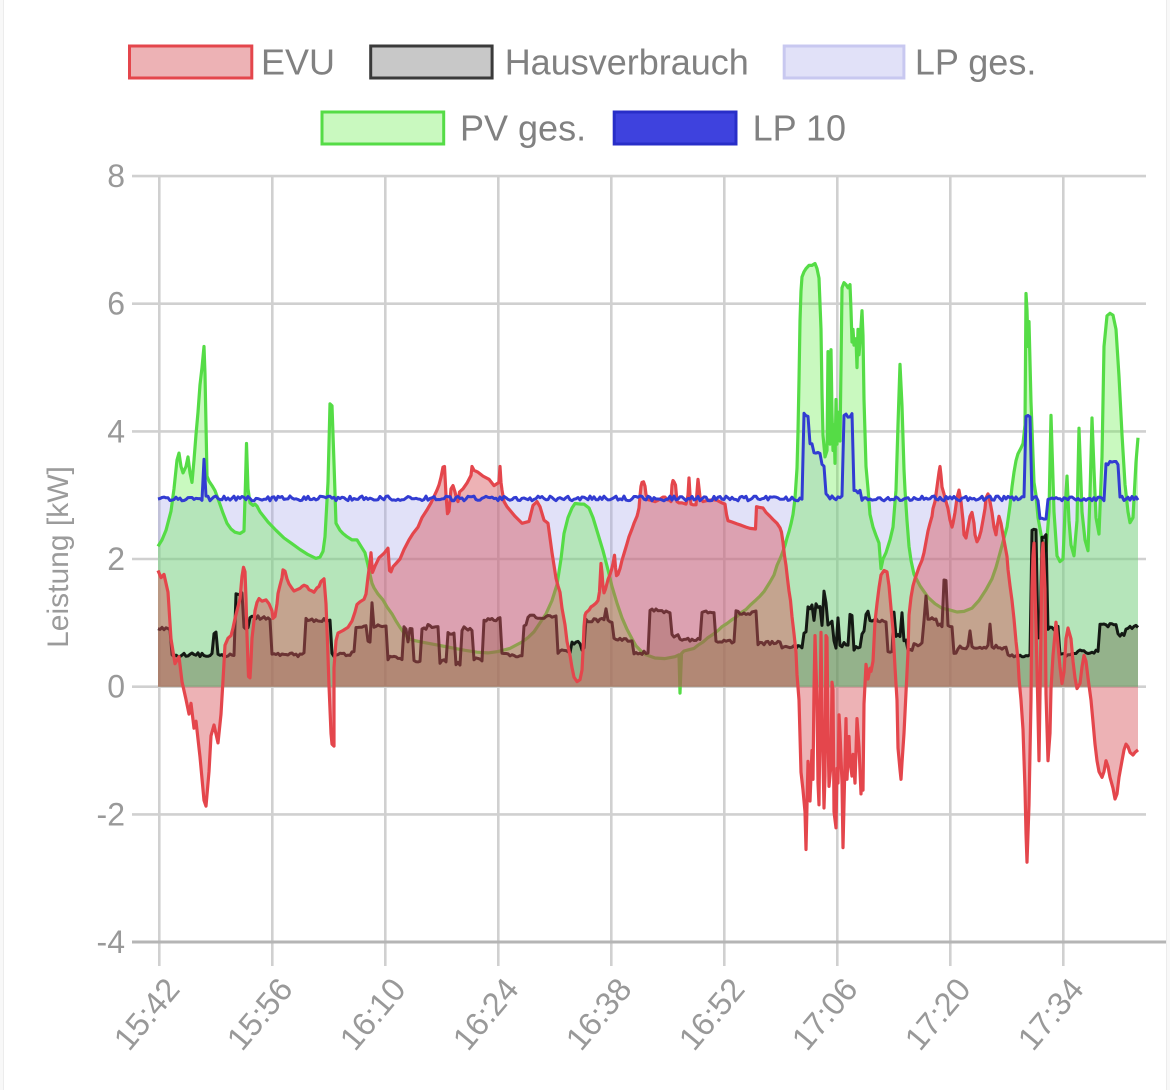  What do you see at coordinates (599, 1013) in the screenshot?
I see `svg-text: 16:38` at bounding box center [599, 1013].